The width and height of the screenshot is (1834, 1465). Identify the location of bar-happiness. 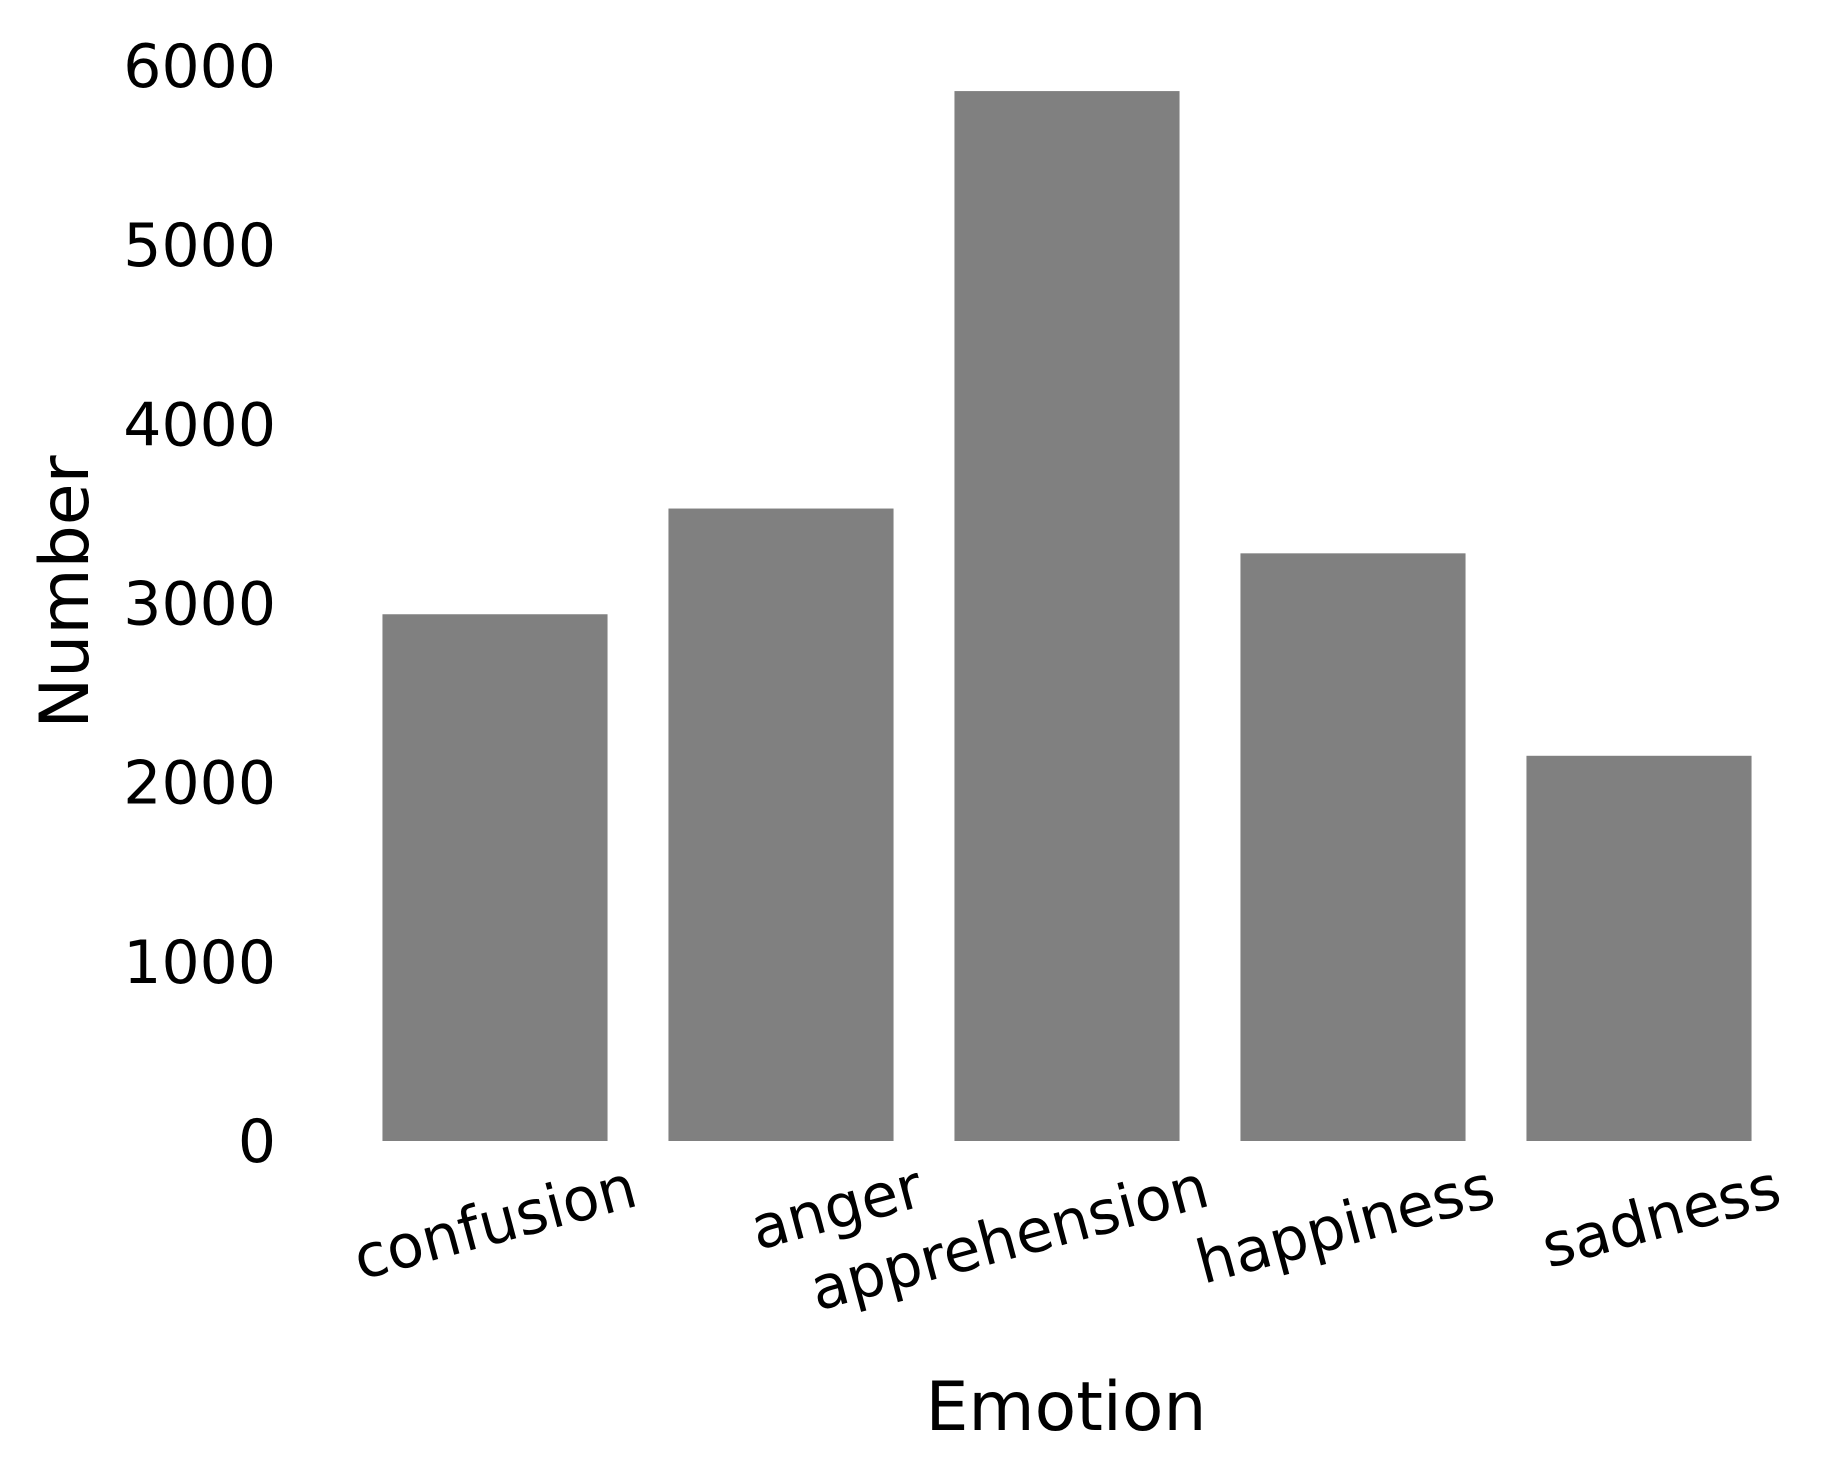
(1353, 847).